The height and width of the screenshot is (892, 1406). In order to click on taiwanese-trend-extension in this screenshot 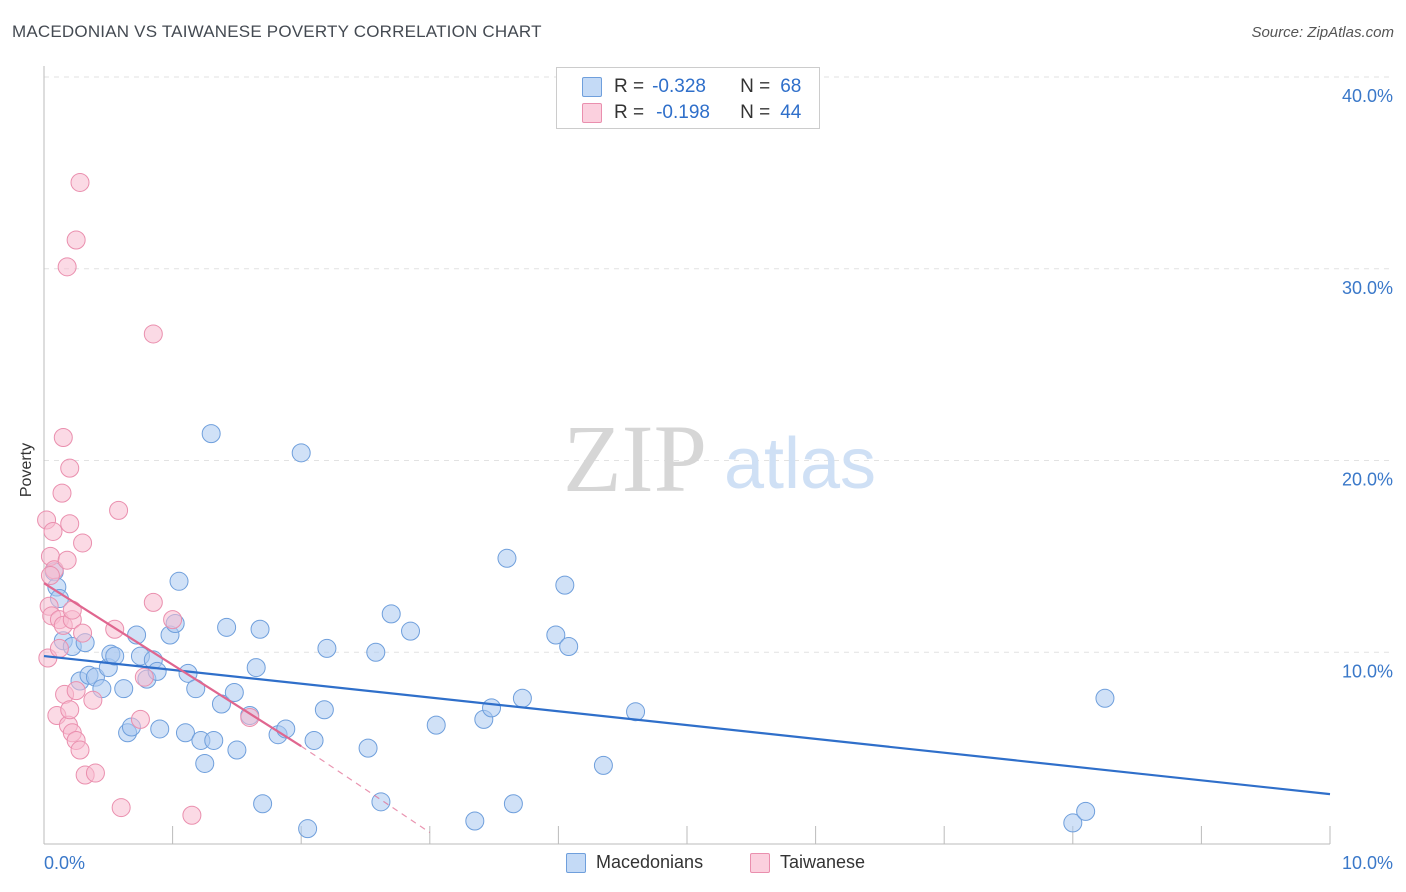, I will do `click(365, 789)`.